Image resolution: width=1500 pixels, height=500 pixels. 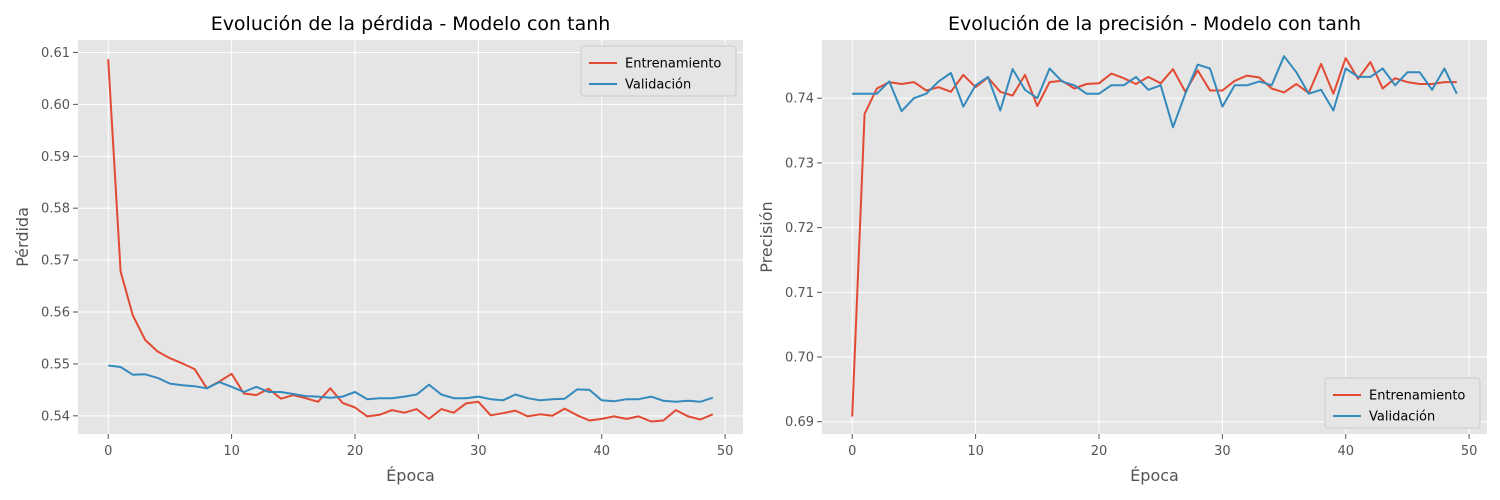 I want to click on loss-y-tick-label: 0.57, so click(x=55, y=261).